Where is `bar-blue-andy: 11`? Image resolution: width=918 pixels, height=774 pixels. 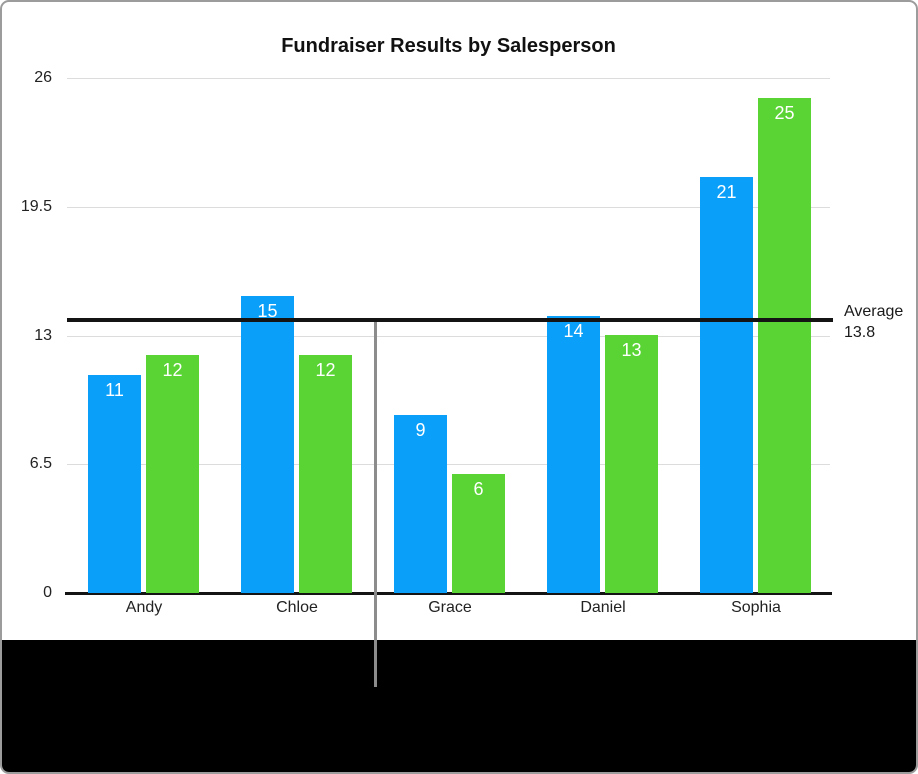
bar-blue-andy: 11 is located at coordinates (114, 484).